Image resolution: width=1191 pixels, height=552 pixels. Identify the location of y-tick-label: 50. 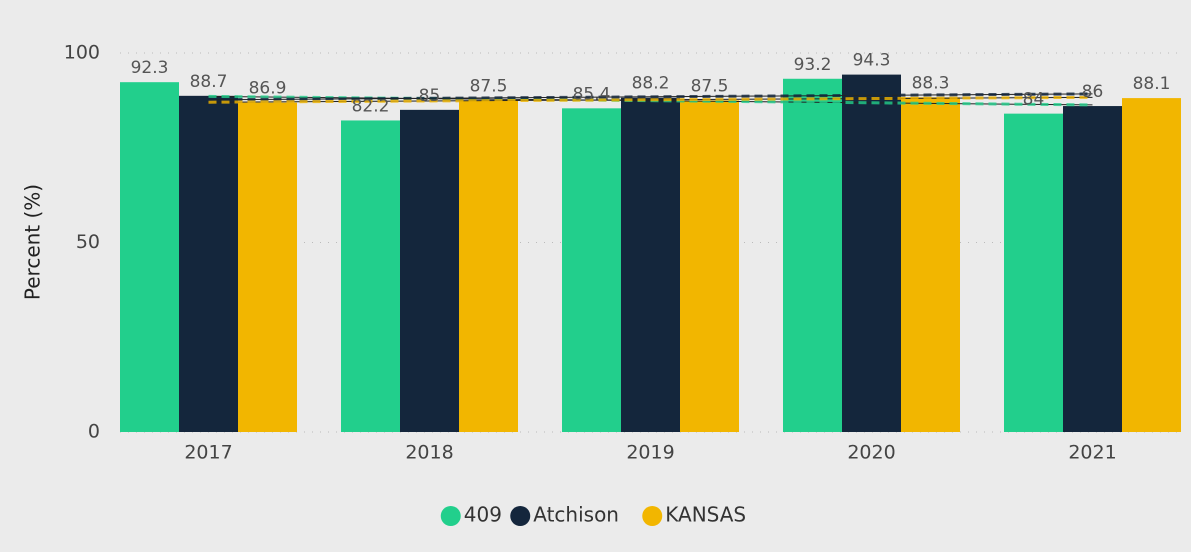
(88, 242).